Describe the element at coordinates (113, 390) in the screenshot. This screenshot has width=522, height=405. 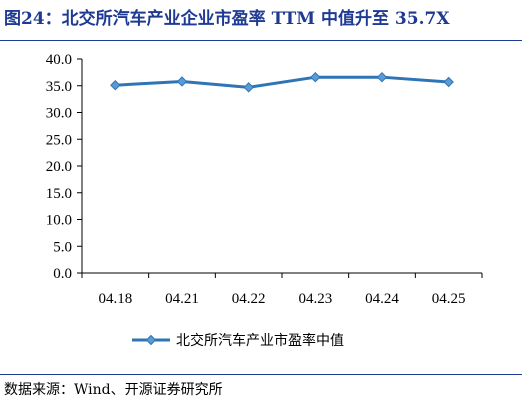
I see `source-note: 数据来源：Wind、开源证券研究所` at that location.